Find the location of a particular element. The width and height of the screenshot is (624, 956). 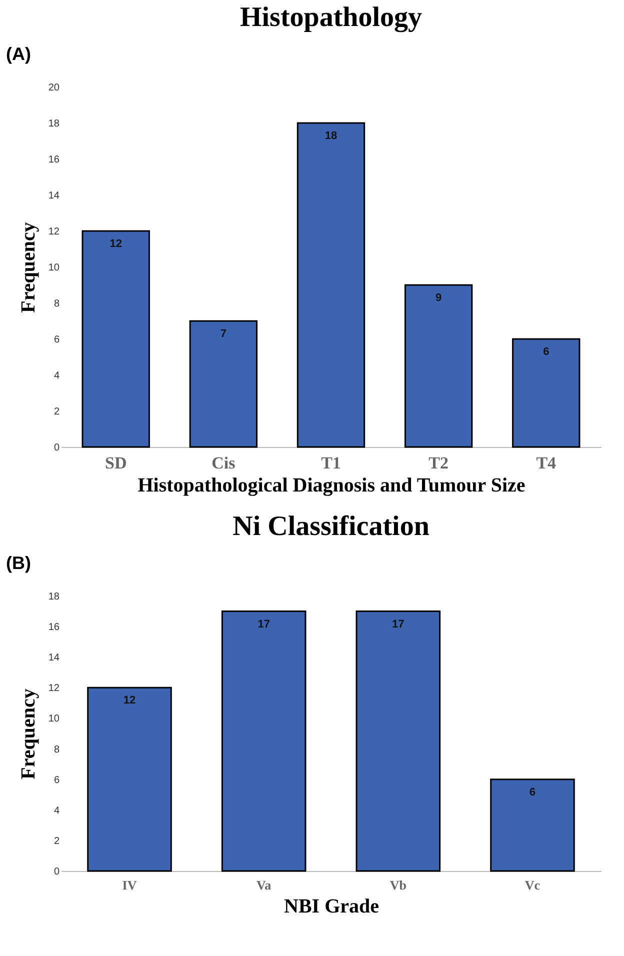

data-label: 7 is located at coordinates (223, 334).